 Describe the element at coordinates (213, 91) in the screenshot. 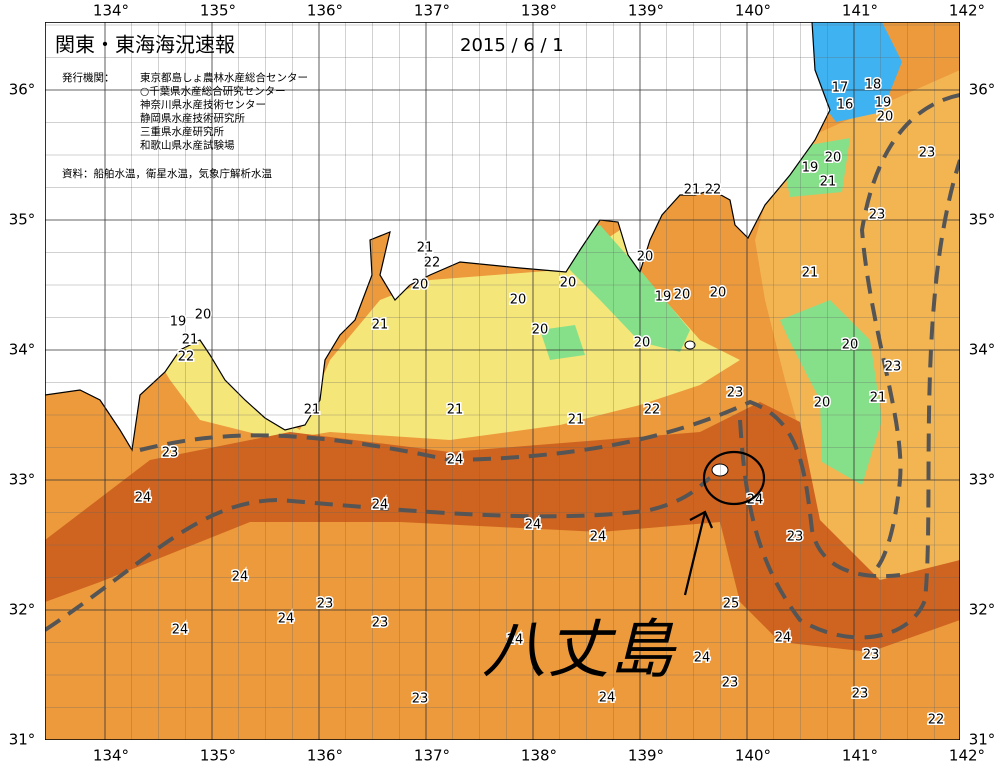

I see `agency: ○千葉県水産総合研究センター` at that location.